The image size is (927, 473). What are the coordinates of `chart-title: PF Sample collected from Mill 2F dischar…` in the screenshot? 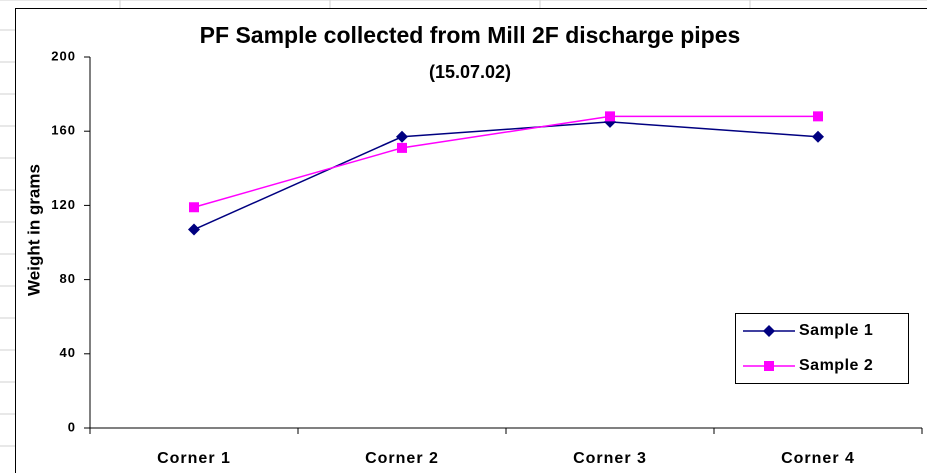 It's located at (470, 35).